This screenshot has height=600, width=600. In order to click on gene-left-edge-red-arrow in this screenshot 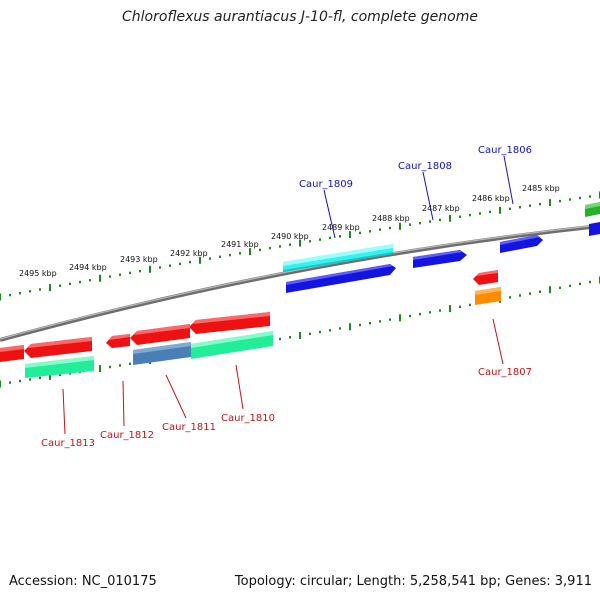, I will do `click(12, 353)`.